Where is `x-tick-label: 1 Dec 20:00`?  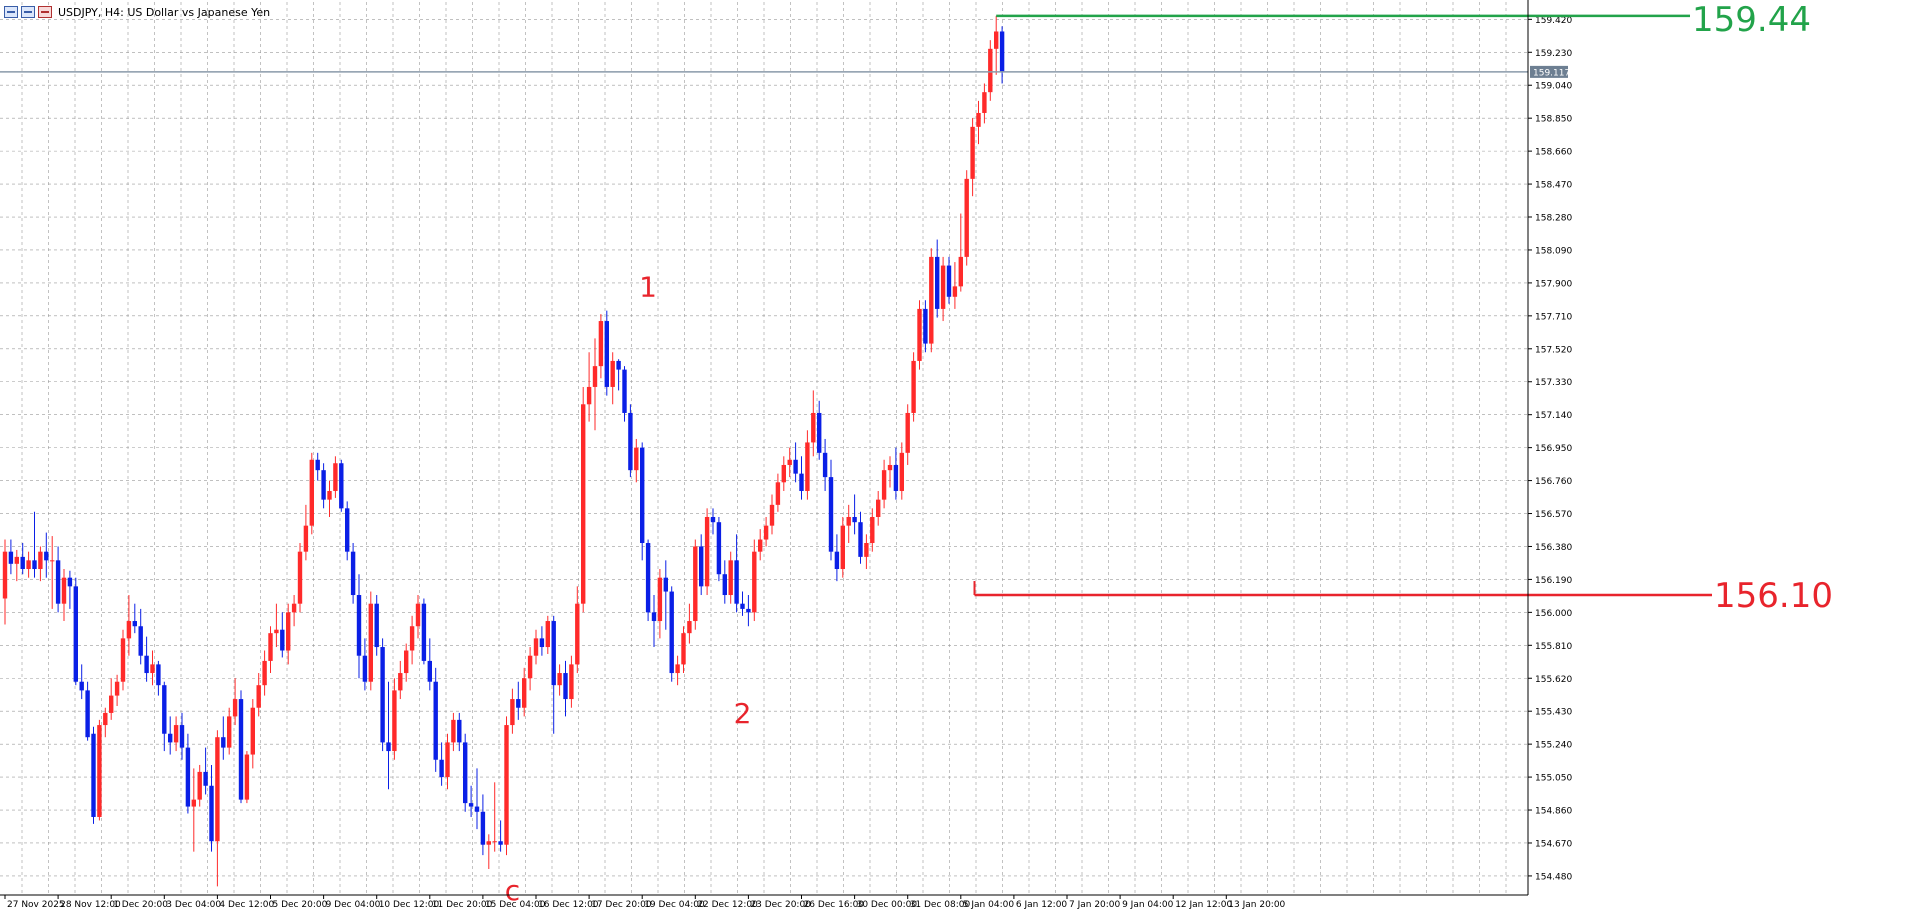 x-tick-label: 1 Dec 20:00 is located at coordinates (140, 905).